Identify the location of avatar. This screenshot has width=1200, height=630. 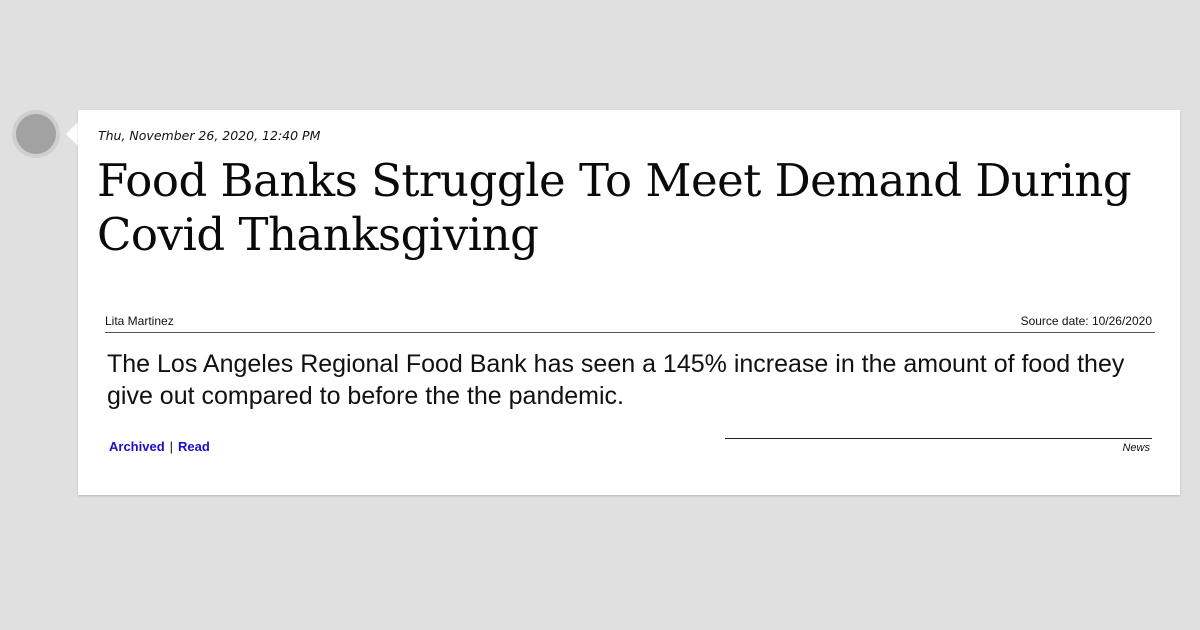
(36, 134).